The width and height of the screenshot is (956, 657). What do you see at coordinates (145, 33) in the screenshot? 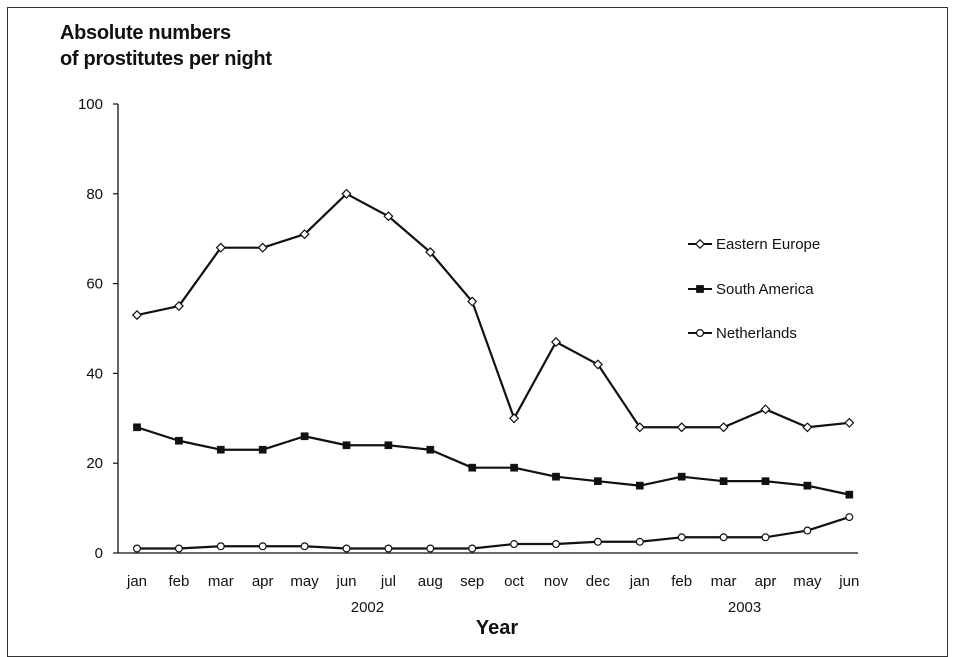
I see `y-axis-title-line-1: Absolute numbers` at bounding box center [145, 33].